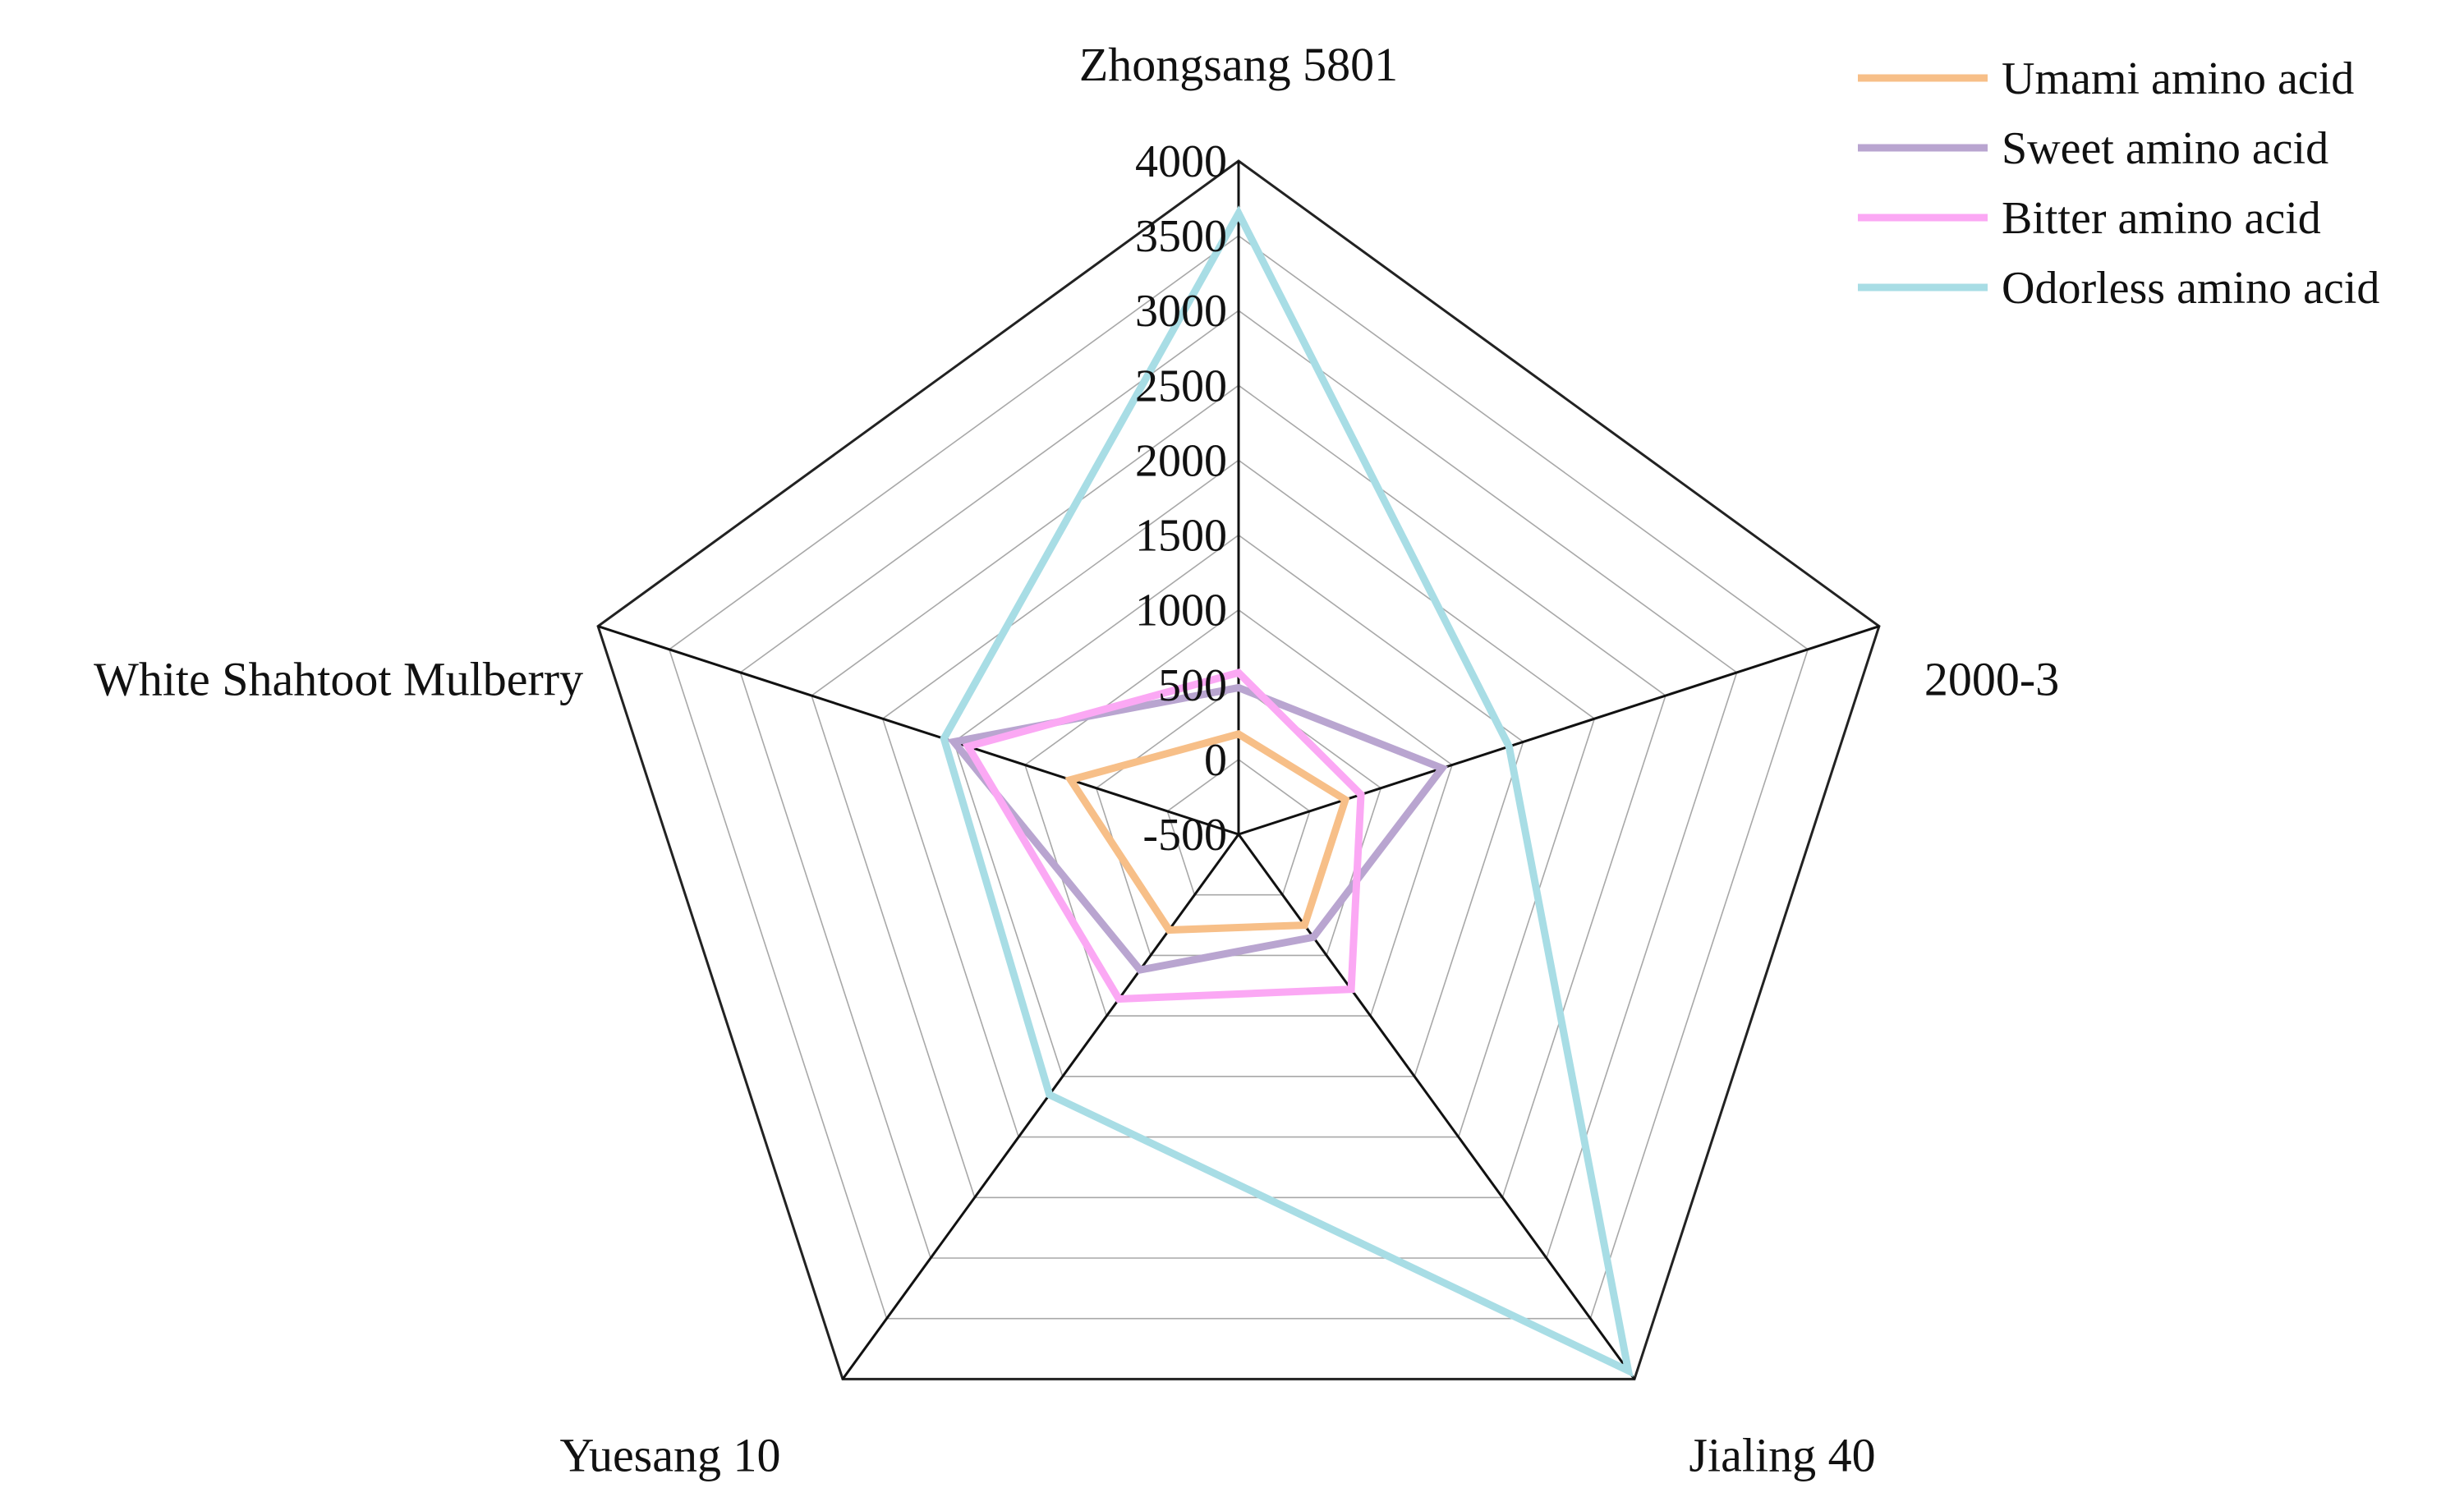  Describe the element at coordinates (1181, 161) in the screenshot. I see `tick-label: 4000` at that location.